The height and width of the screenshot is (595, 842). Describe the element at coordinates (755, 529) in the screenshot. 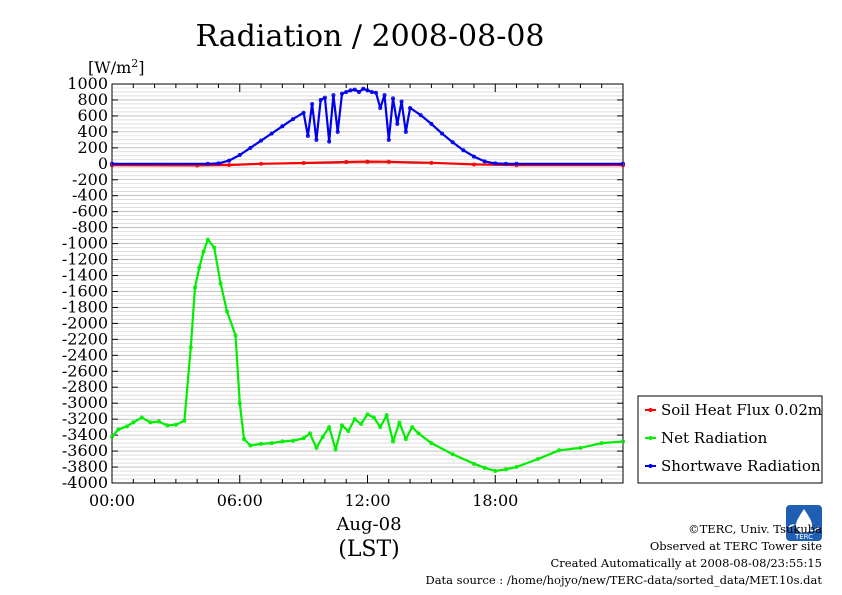

I see `footer-copyright: ©TERC, Univ. Tsukuba` at that location.